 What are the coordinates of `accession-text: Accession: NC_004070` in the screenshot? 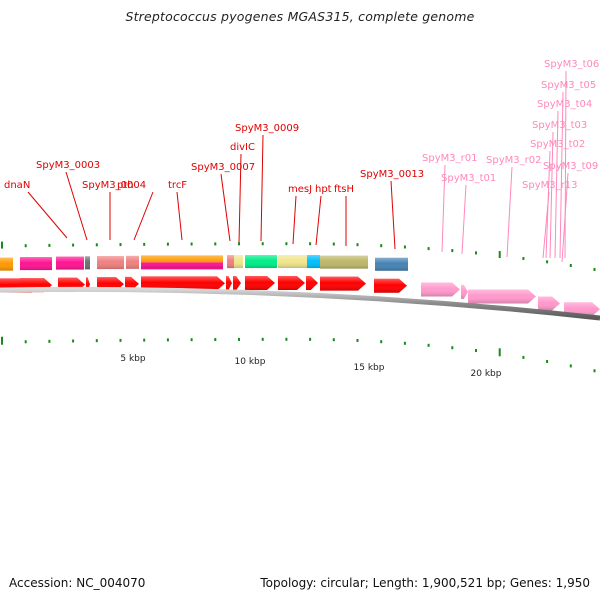 It's located at (77, 583).